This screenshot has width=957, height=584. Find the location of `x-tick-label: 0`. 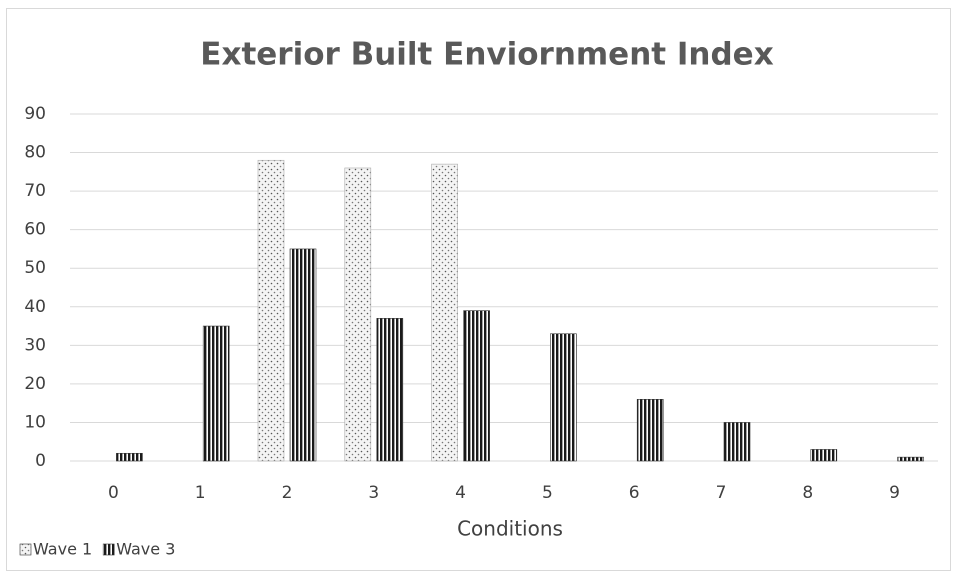

x-tick-label: 0 is located at coordinates (113, 493).